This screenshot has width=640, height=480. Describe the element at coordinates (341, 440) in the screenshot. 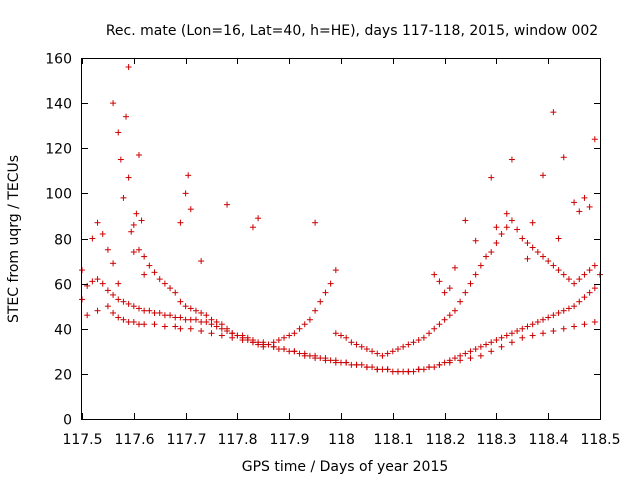

I see `x-tick-label: 118` at that location.